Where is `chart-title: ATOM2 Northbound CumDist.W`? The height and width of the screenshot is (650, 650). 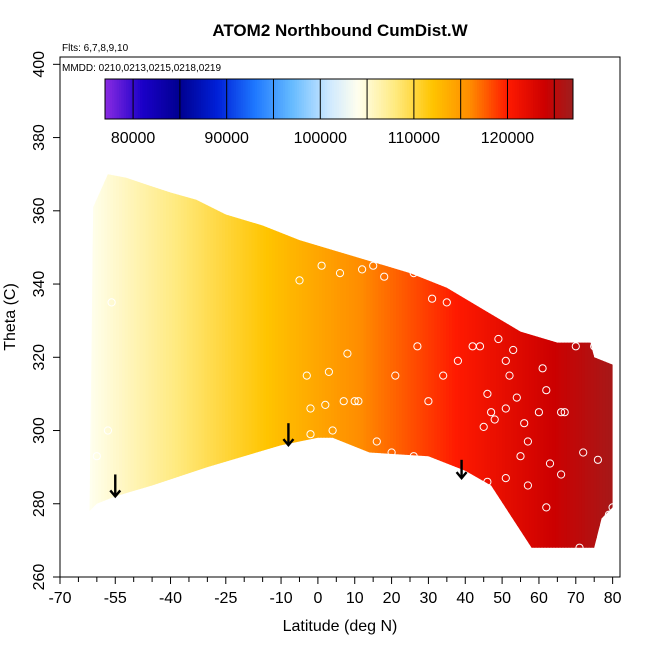
chart-title: ATOM2 Northbound CumDist.W is located at coordinates (340, 30).